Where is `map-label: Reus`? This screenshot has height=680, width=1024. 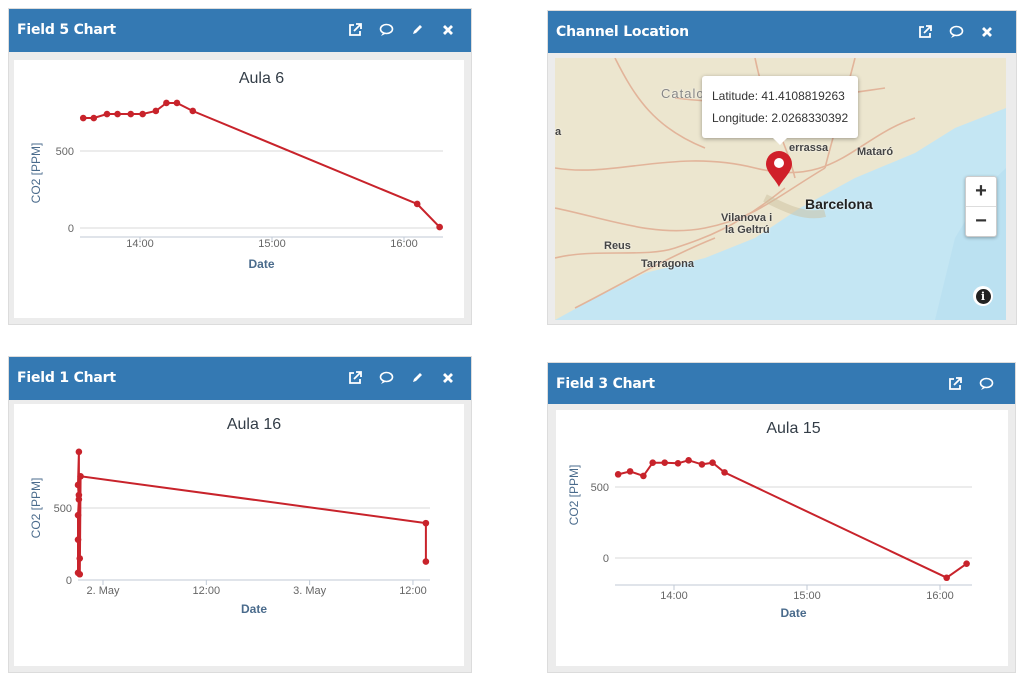 map-label: Reus is located at coordinates (617, 246).